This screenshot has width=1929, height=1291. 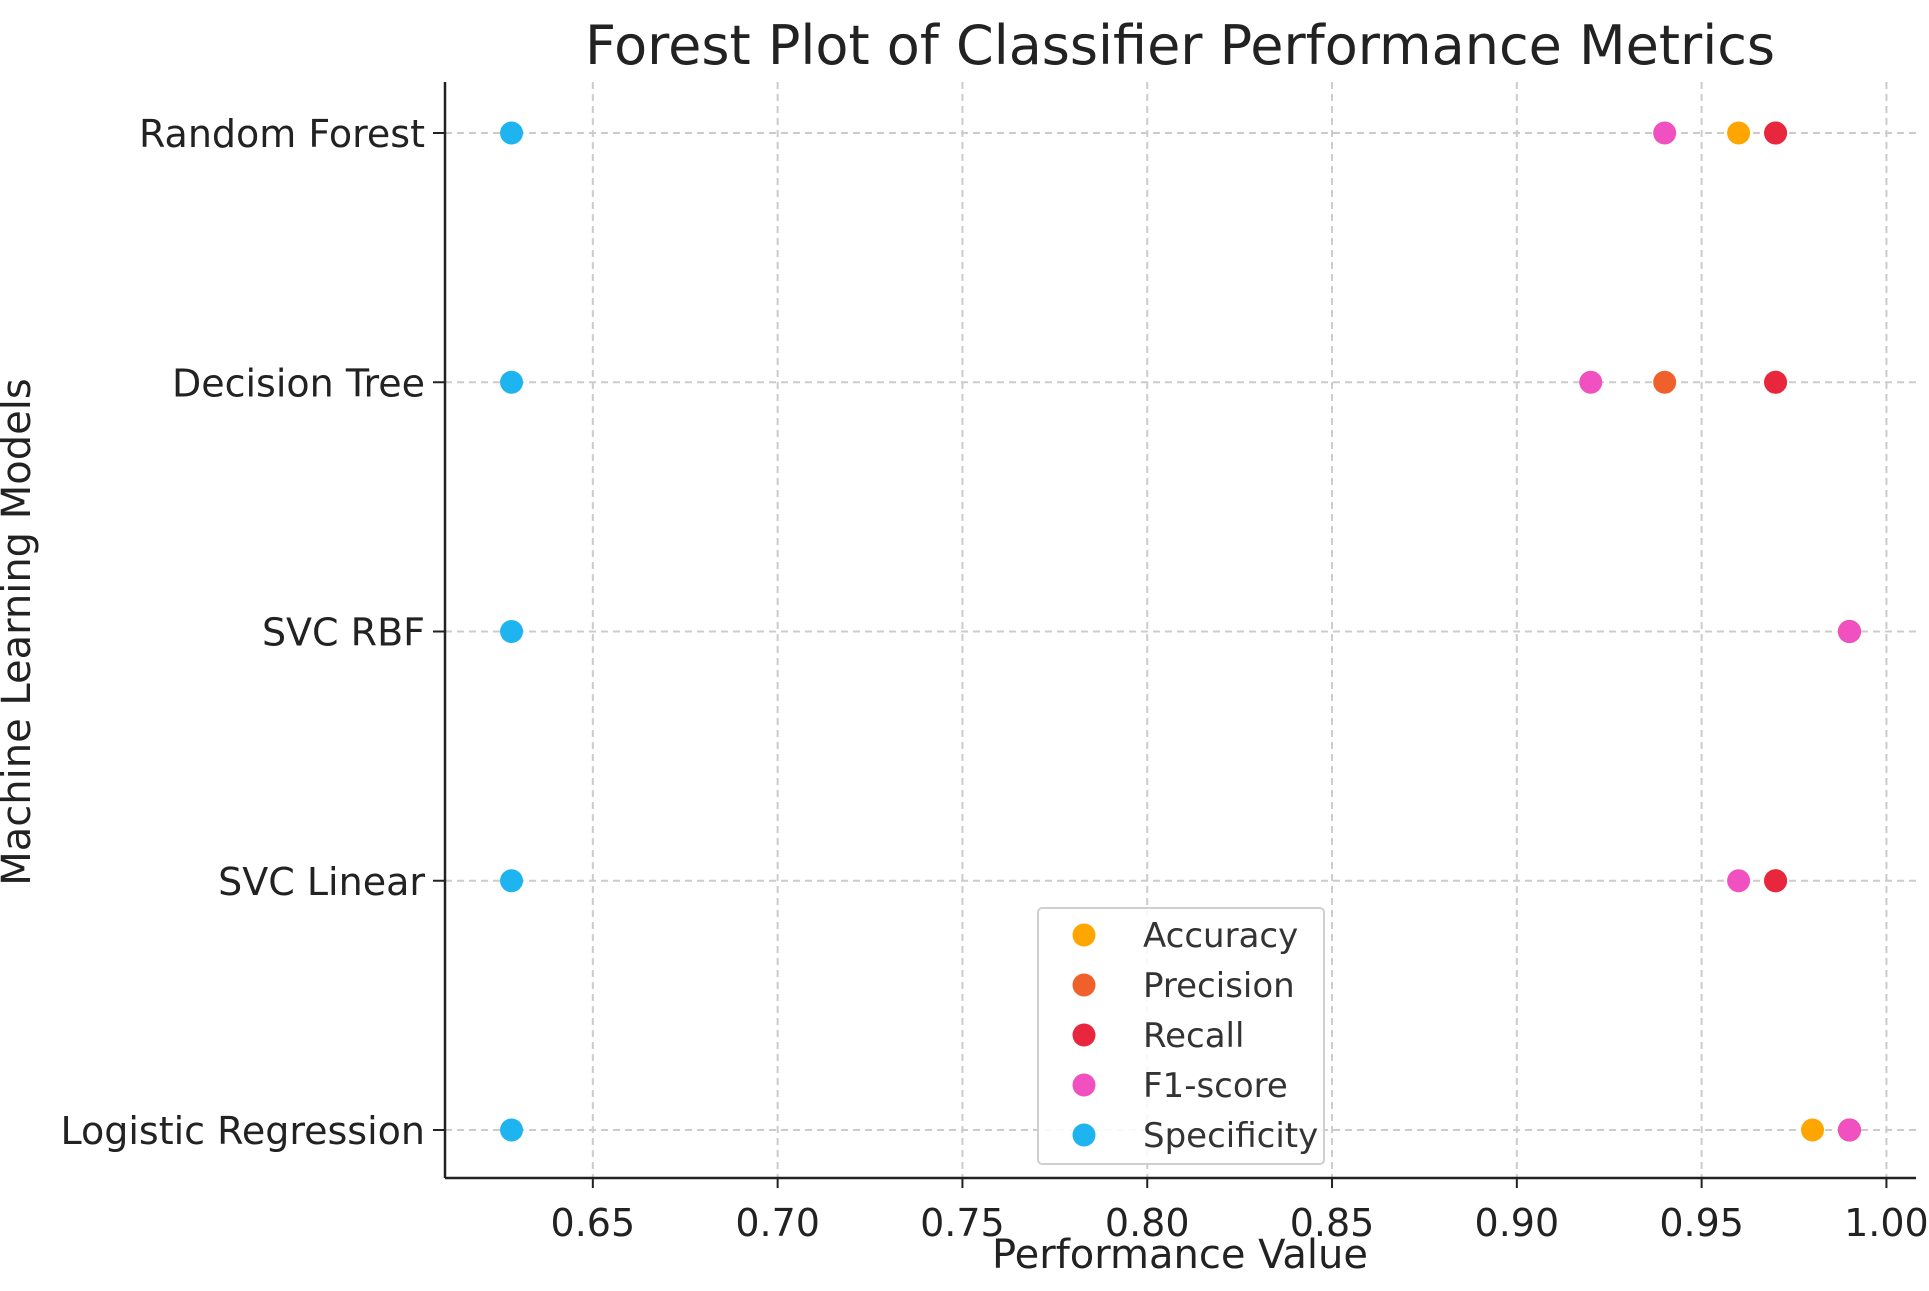 I want to click on x-tick-label: 0.90, so click(x=1517, y=1223).